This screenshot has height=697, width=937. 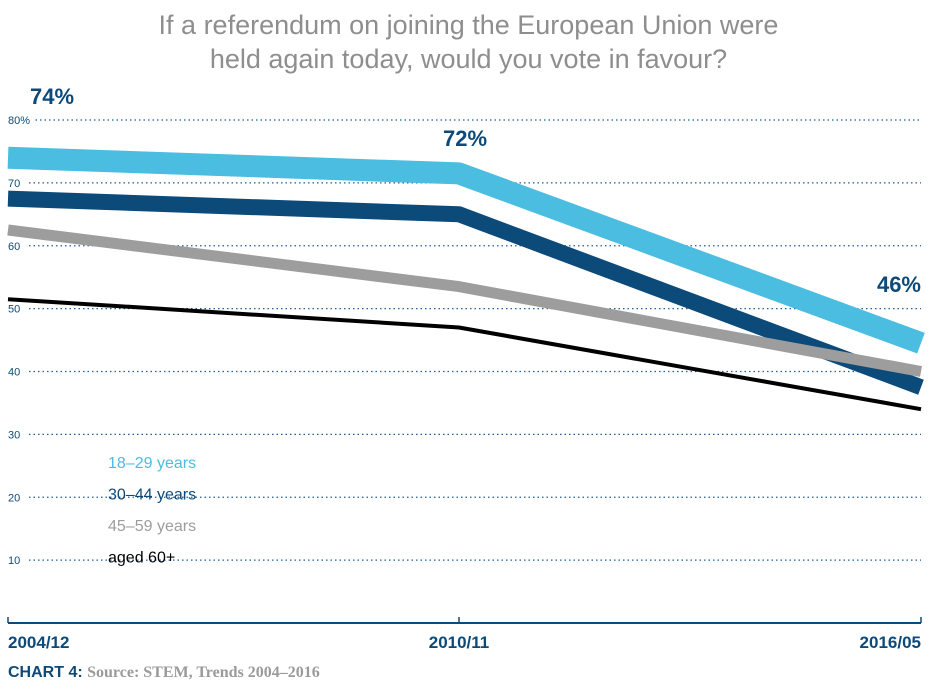 I want to click on value-annotation: 46%, so click(x=899, y=284).